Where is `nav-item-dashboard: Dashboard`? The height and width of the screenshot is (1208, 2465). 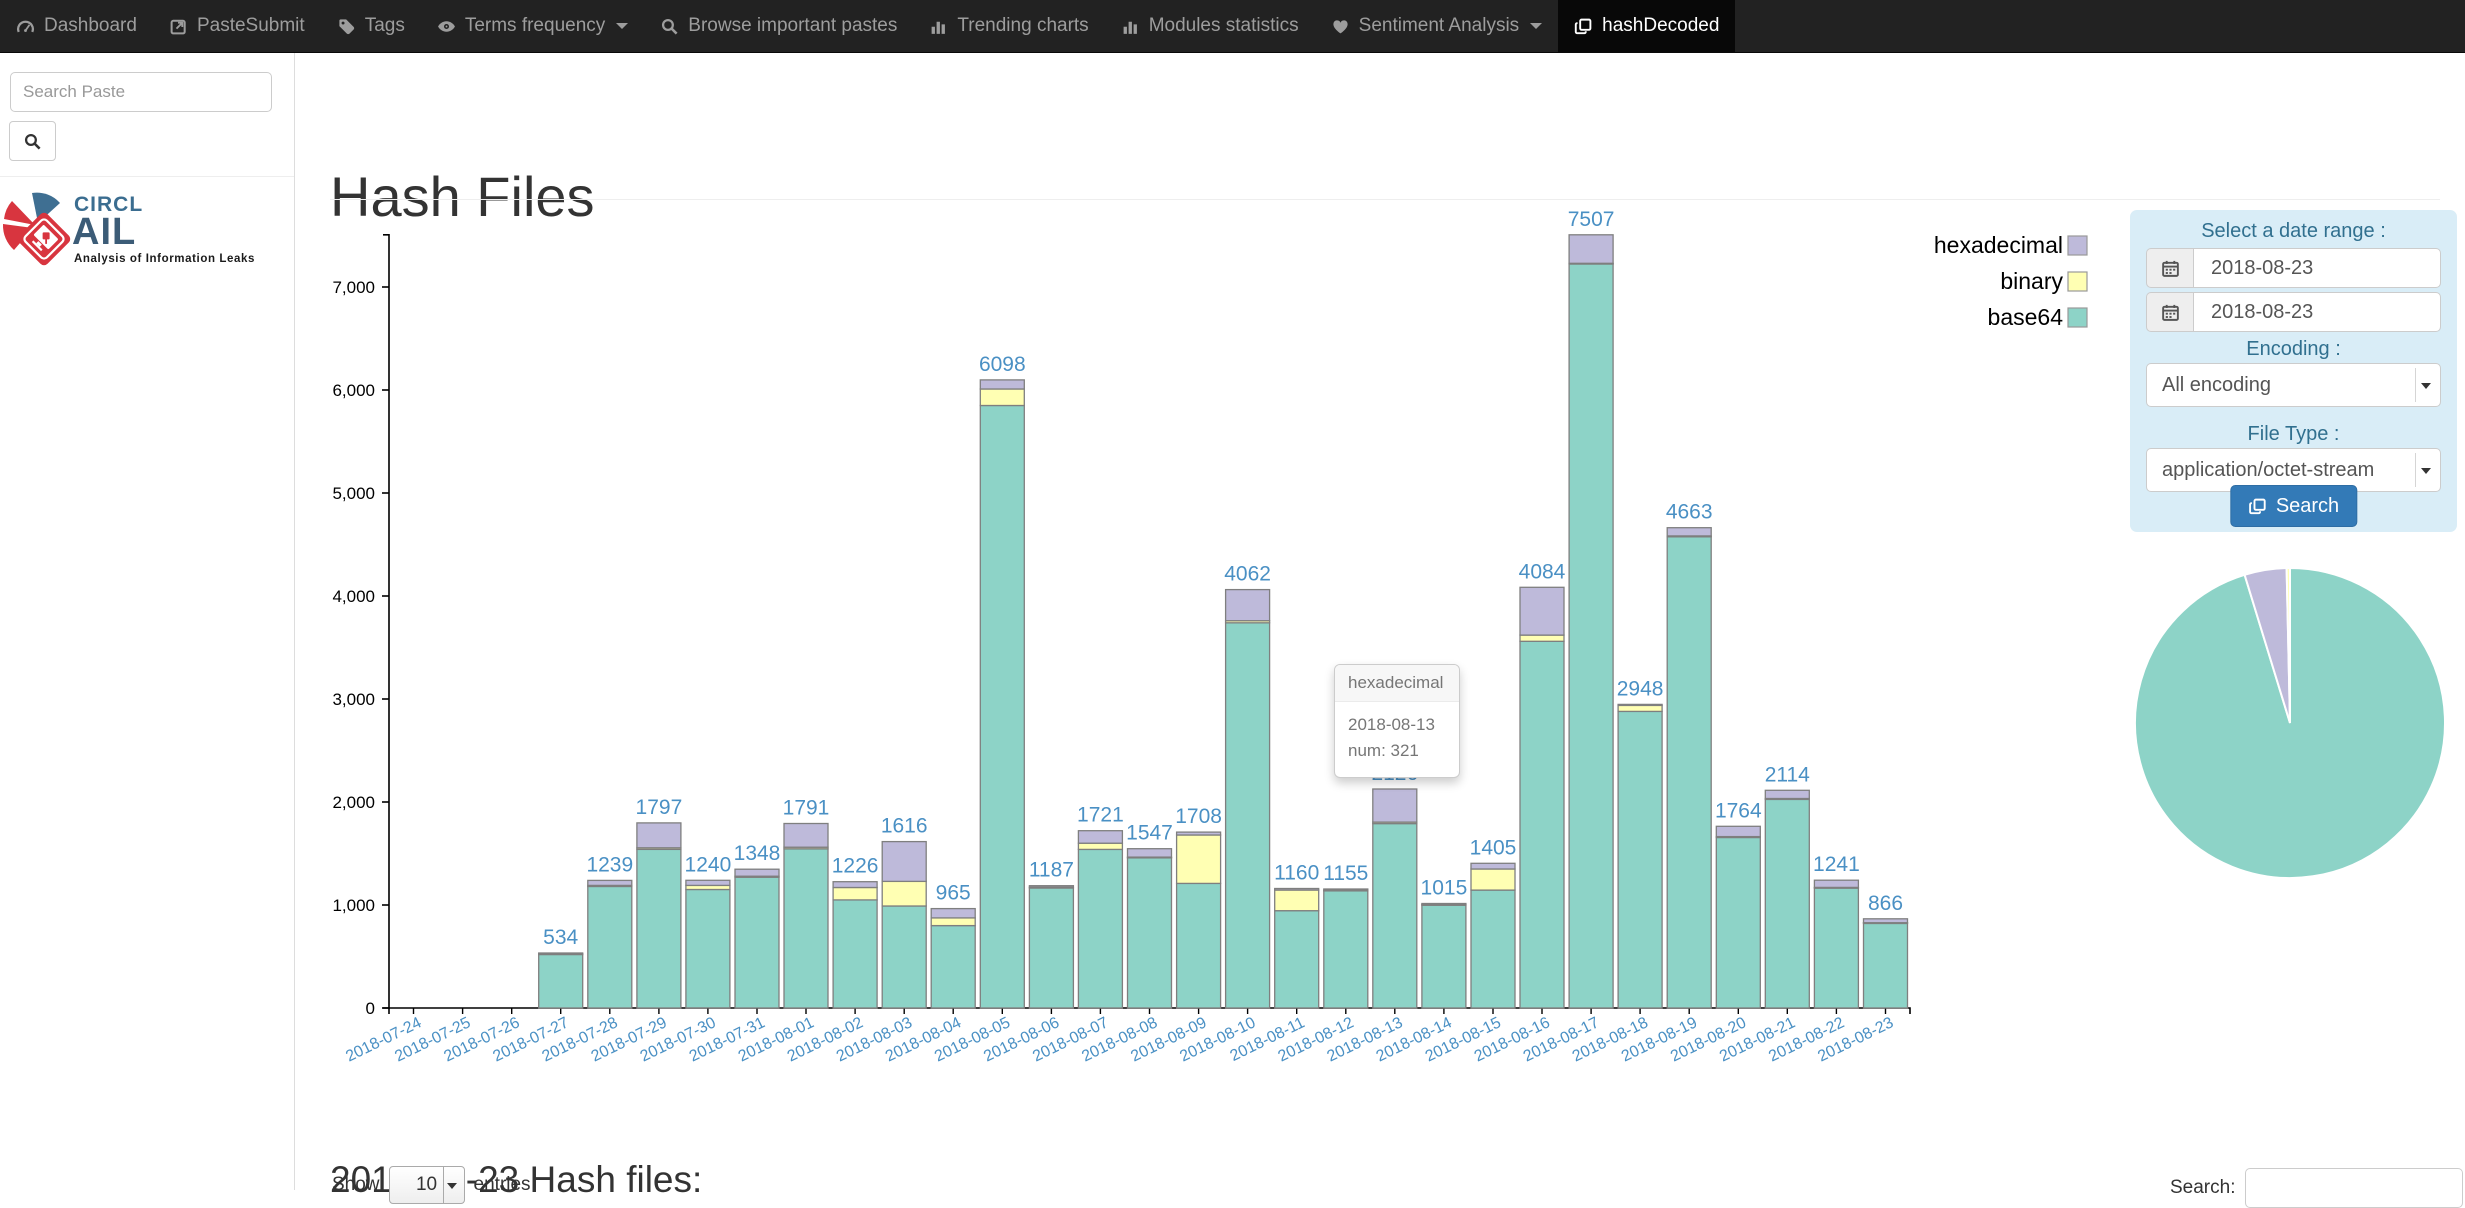 nav-item-dashboard: Dashboard is located at coordinates (76, 26).